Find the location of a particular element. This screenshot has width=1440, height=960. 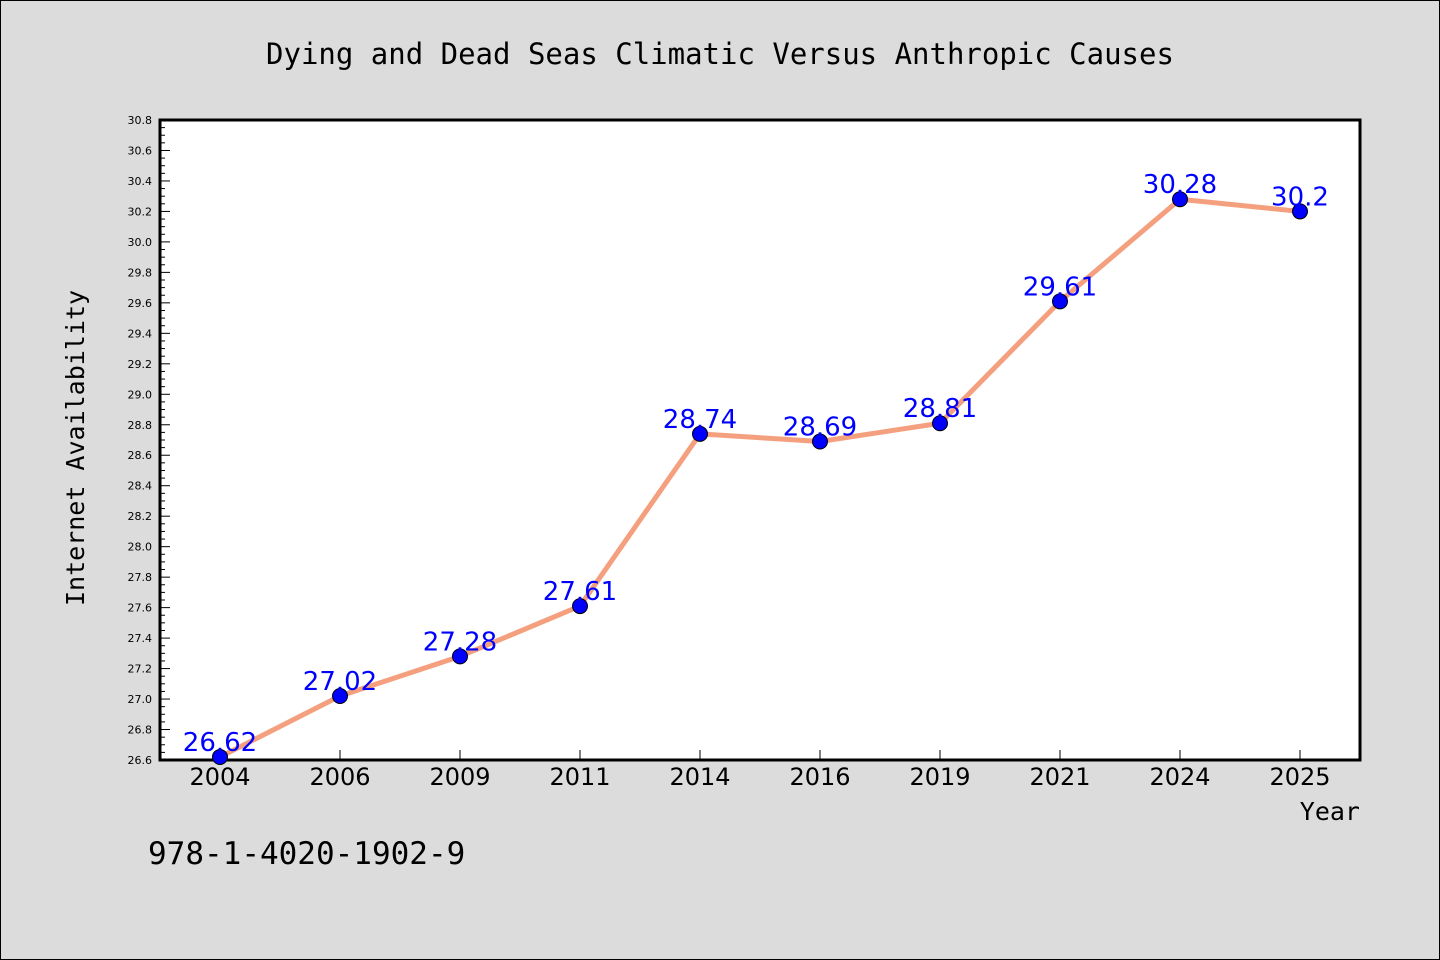

data-label: 27.61 is located at coordinates (580, 592).